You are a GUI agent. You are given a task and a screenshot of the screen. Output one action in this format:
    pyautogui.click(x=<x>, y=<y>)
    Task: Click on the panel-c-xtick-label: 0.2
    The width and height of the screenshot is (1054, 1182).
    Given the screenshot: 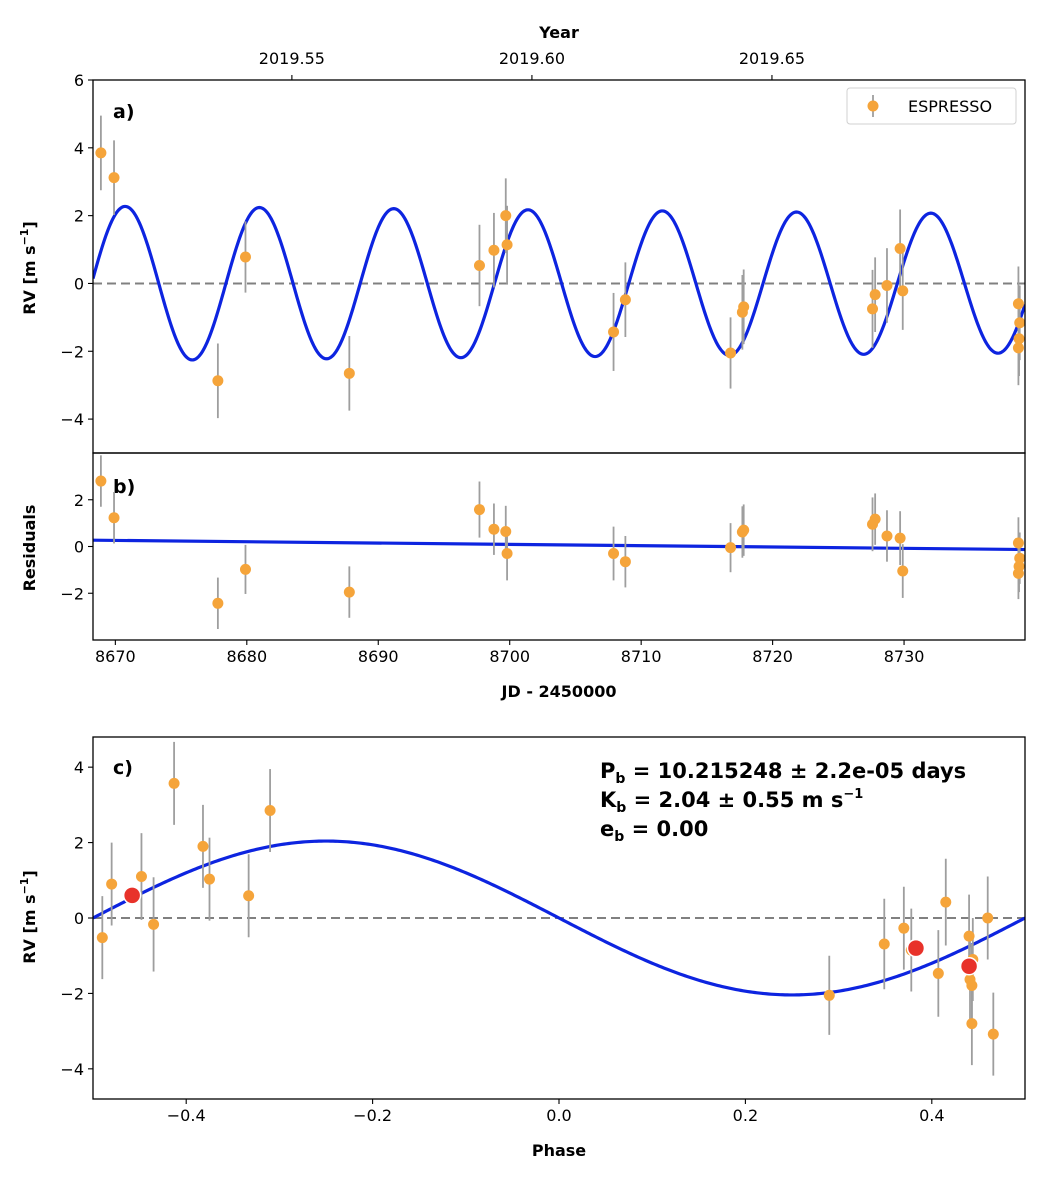 What is the action you would take?
    pyautogui.click(x=745, y=1115)
    